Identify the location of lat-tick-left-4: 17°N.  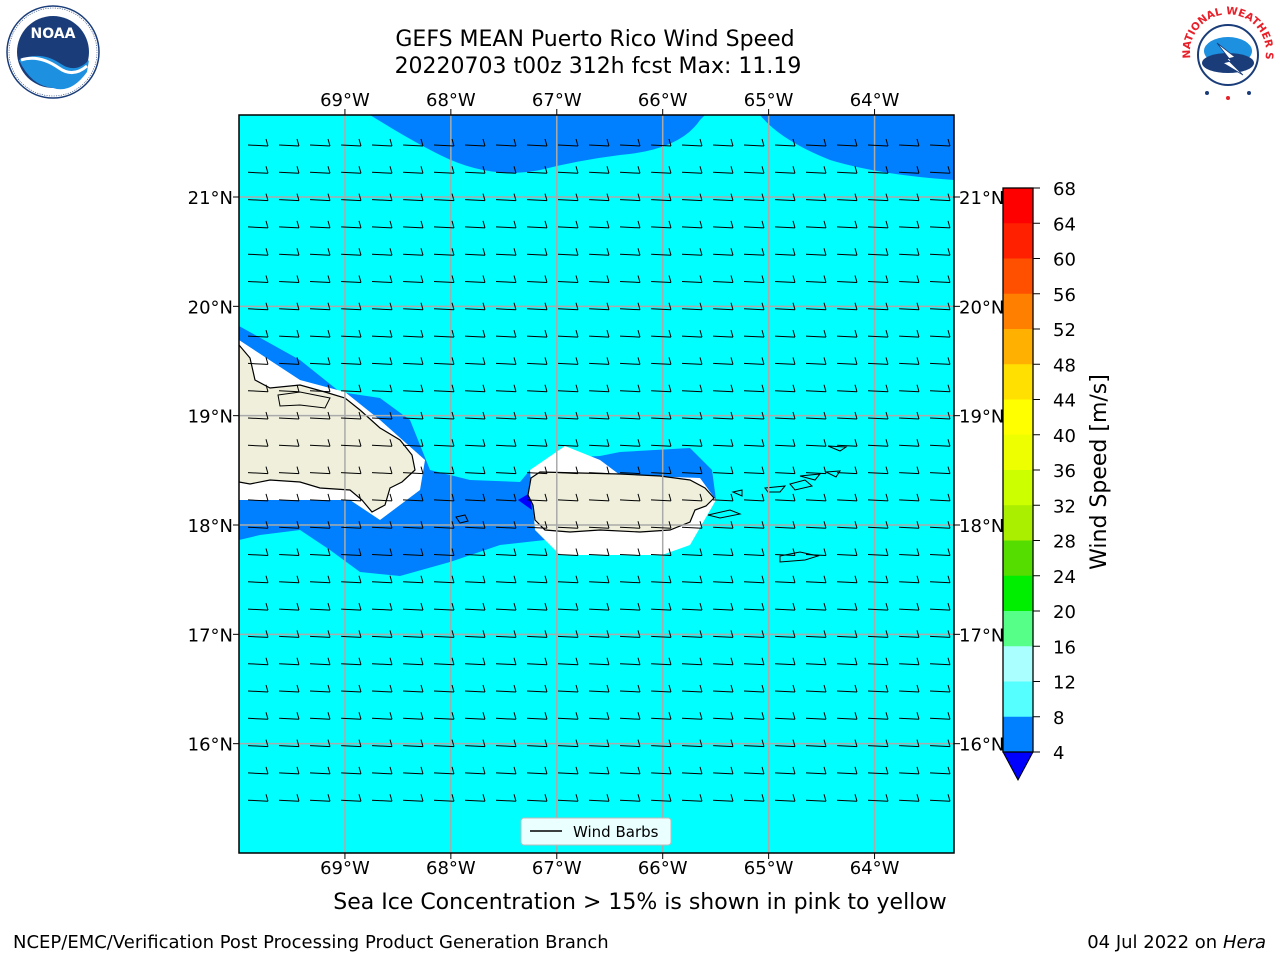
(210, 635).